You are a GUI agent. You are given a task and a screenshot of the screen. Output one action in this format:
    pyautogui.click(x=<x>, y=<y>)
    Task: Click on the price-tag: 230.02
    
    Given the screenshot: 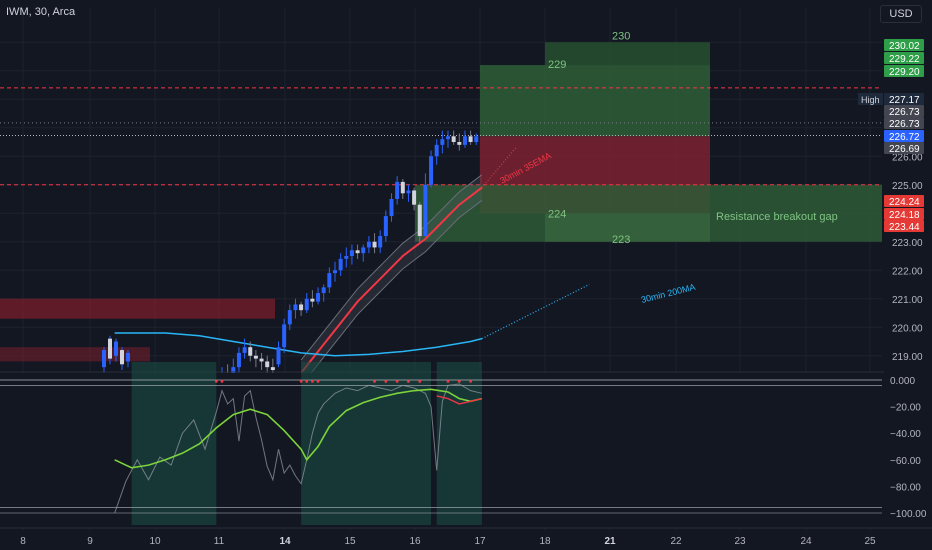 What is the action you would take?
    pyautogui.click(x=904, y=45)
    